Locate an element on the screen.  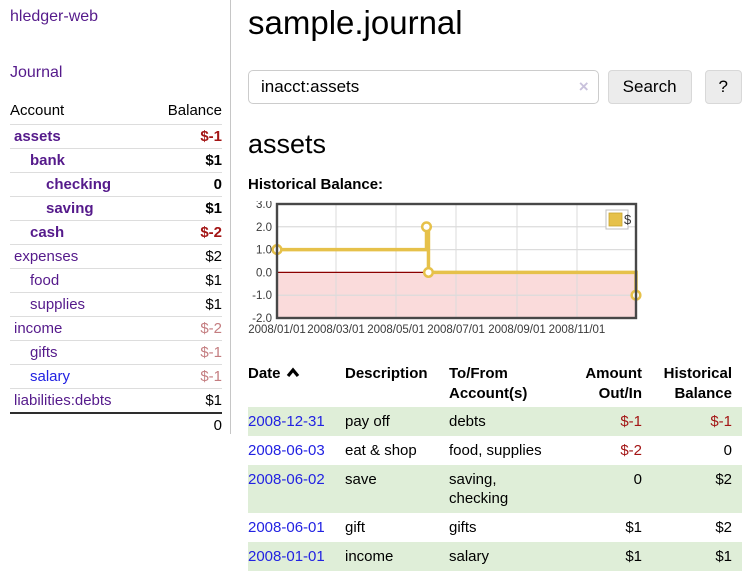
register-balance: 0 is located at coordinates (727, 450).